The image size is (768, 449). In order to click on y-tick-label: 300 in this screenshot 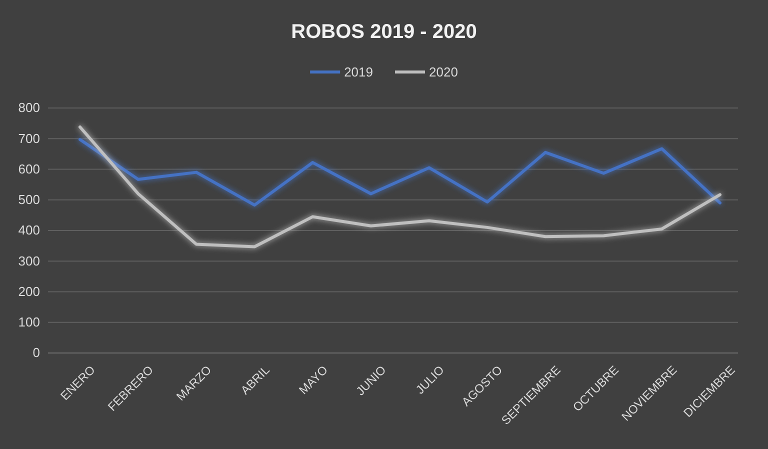, I will do `click(29, 260)`.